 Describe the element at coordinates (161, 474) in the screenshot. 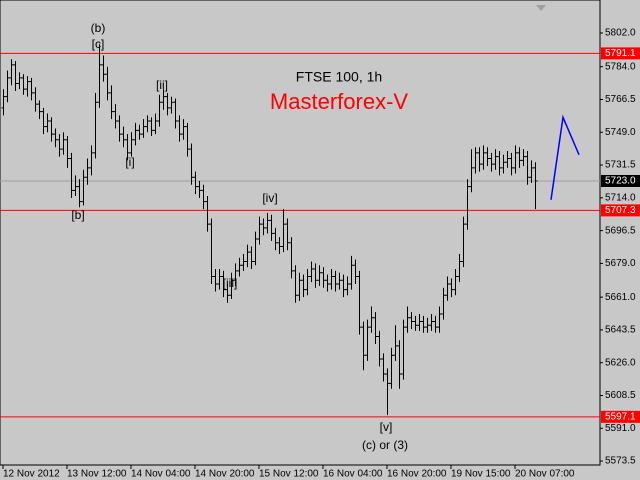

I see `x-tick-label: 14 Nov 04:00` at that location.